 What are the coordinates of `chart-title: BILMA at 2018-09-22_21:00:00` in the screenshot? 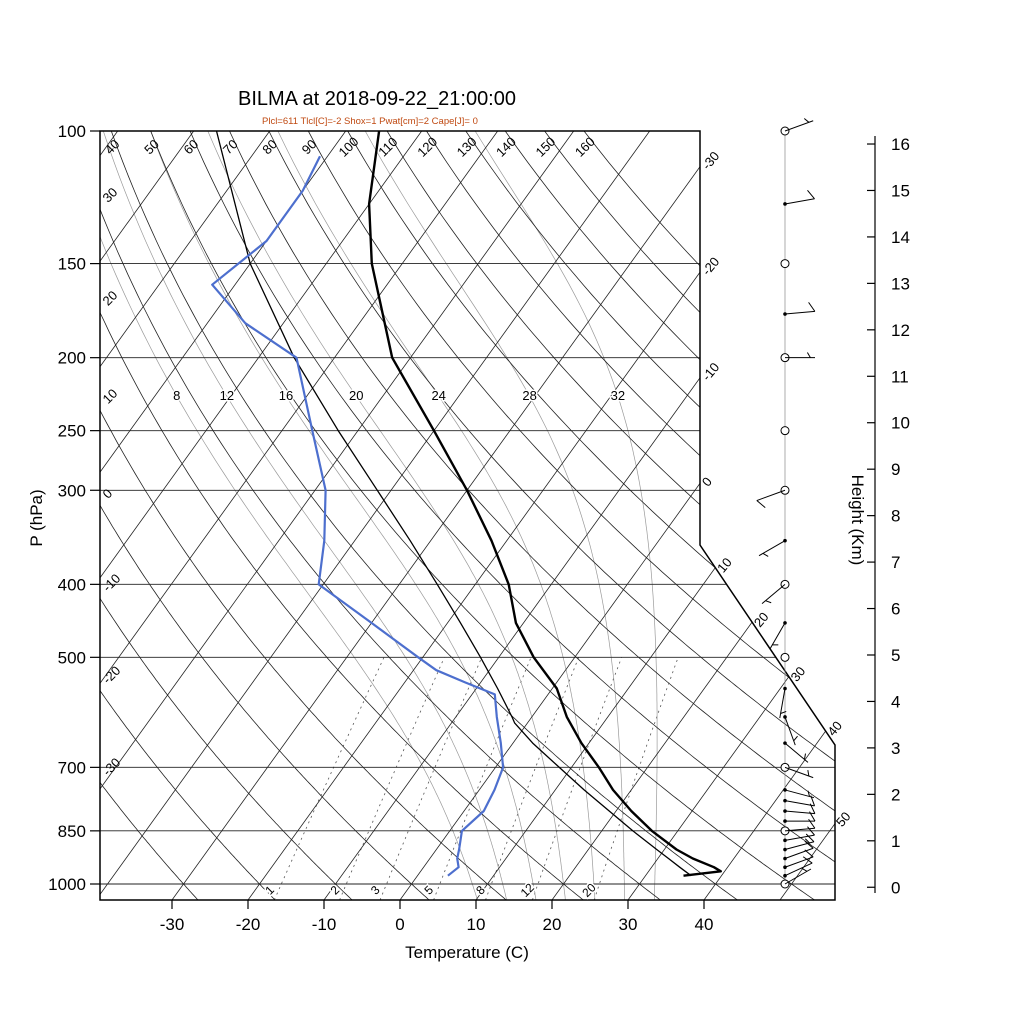 It's located at (377, 99).